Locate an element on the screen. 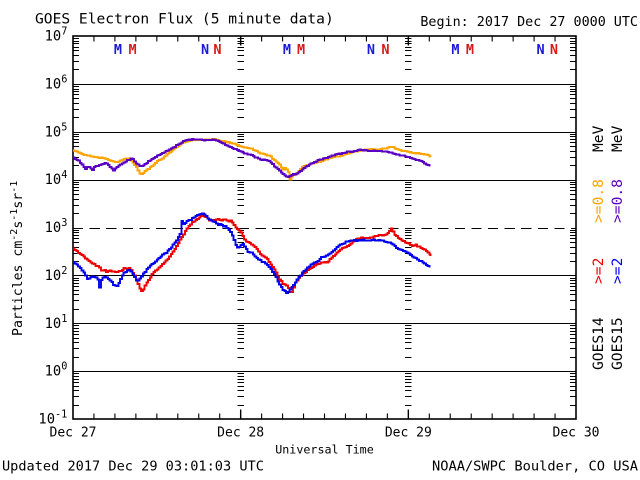 The height and width of the screenshot is (480, 640). y-axis-title-segment: sr is located at coordinates (18, 201).